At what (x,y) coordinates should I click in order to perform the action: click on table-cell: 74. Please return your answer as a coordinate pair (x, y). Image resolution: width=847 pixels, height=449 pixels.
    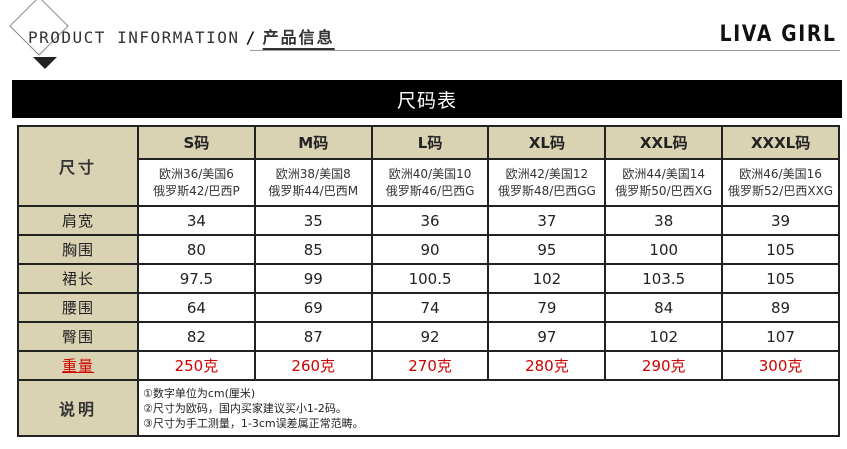
    Looking at the image, I should click on (430, 307).